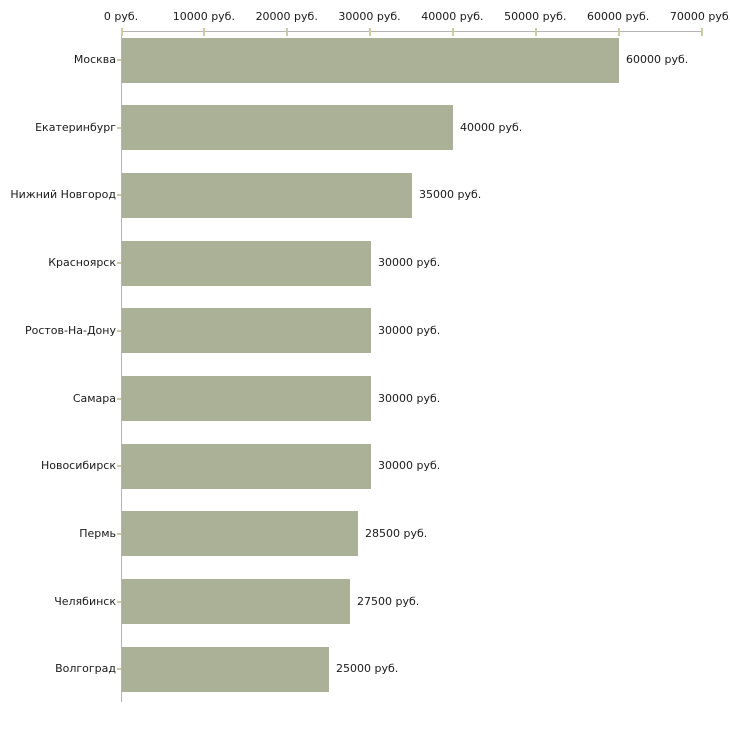 This screenshot has width=730, height=730. I want to click on x-axis-tick-label: 50000 руб., so click(535, 16).